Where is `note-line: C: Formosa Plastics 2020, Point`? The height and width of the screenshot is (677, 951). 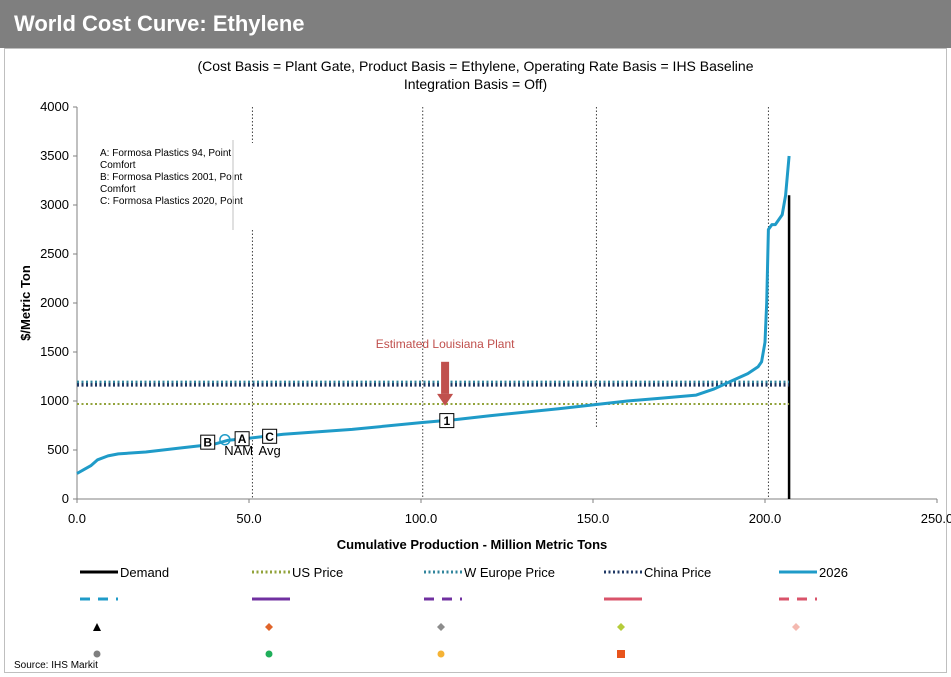 note-line: C: Formosa Plastics 2020, Point is located at coordinates (171, 201).